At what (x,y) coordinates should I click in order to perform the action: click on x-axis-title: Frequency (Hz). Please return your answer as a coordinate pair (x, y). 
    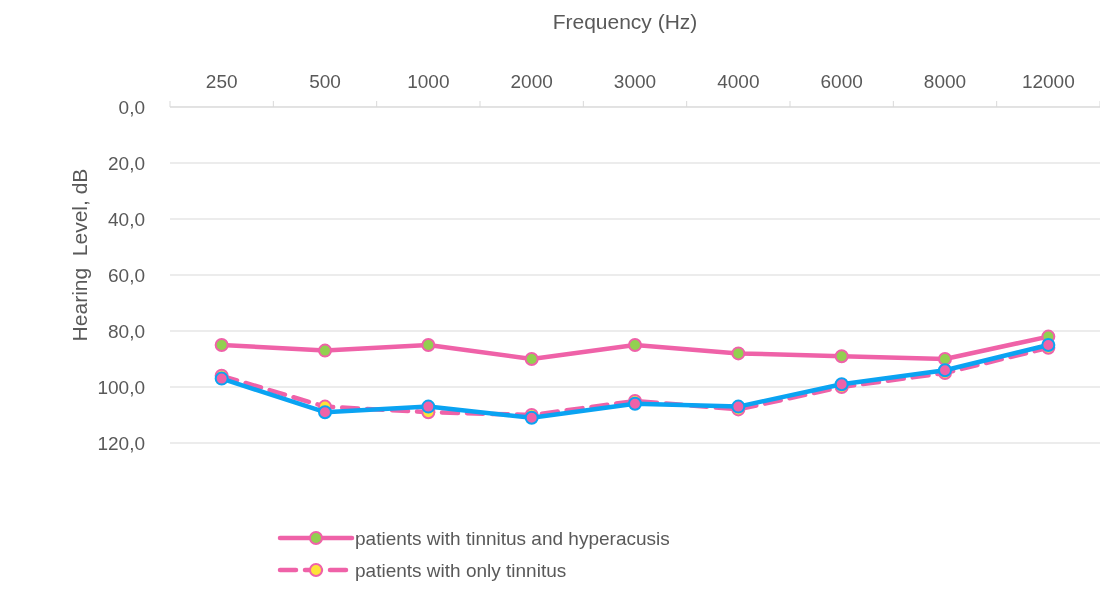
    Looking at the image, I should click on (625, 22).